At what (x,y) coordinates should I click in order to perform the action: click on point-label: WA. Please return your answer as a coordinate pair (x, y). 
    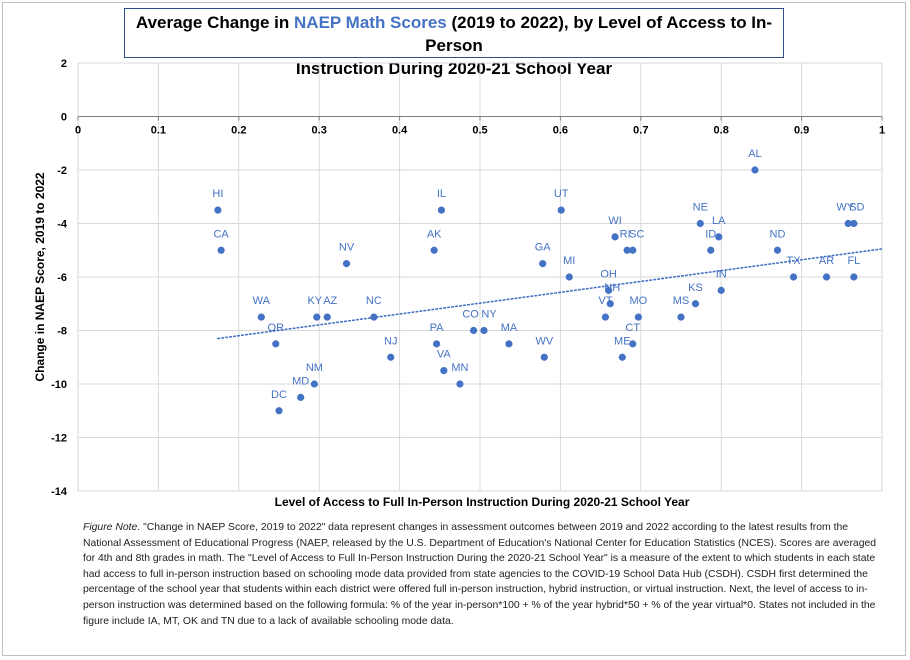
    Looking at the image, I should click on (262, 301).